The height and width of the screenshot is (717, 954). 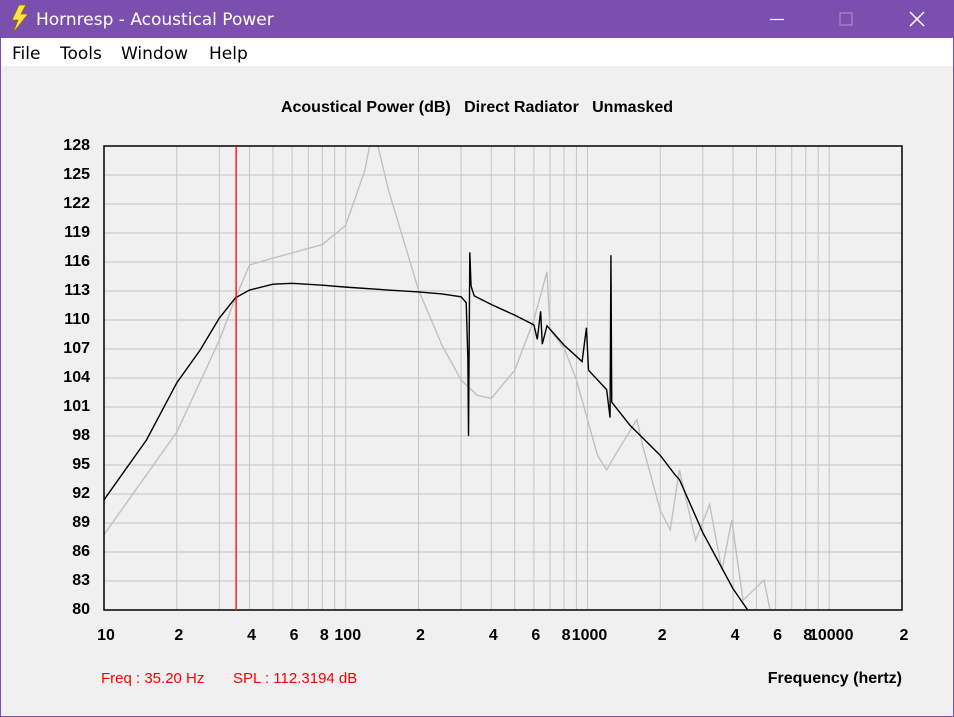 I want to click on window-title: Hornresp - Acoustical Power, so click(x=155, y=20).